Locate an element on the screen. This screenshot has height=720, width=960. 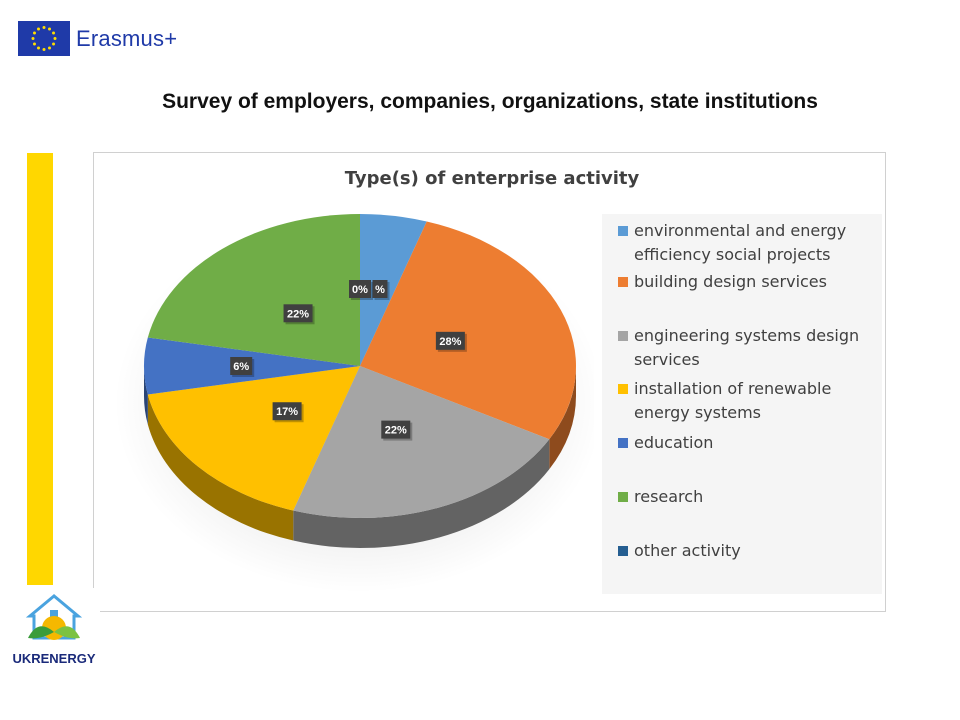
data-label: 0% is located at coordinates (361, 290).